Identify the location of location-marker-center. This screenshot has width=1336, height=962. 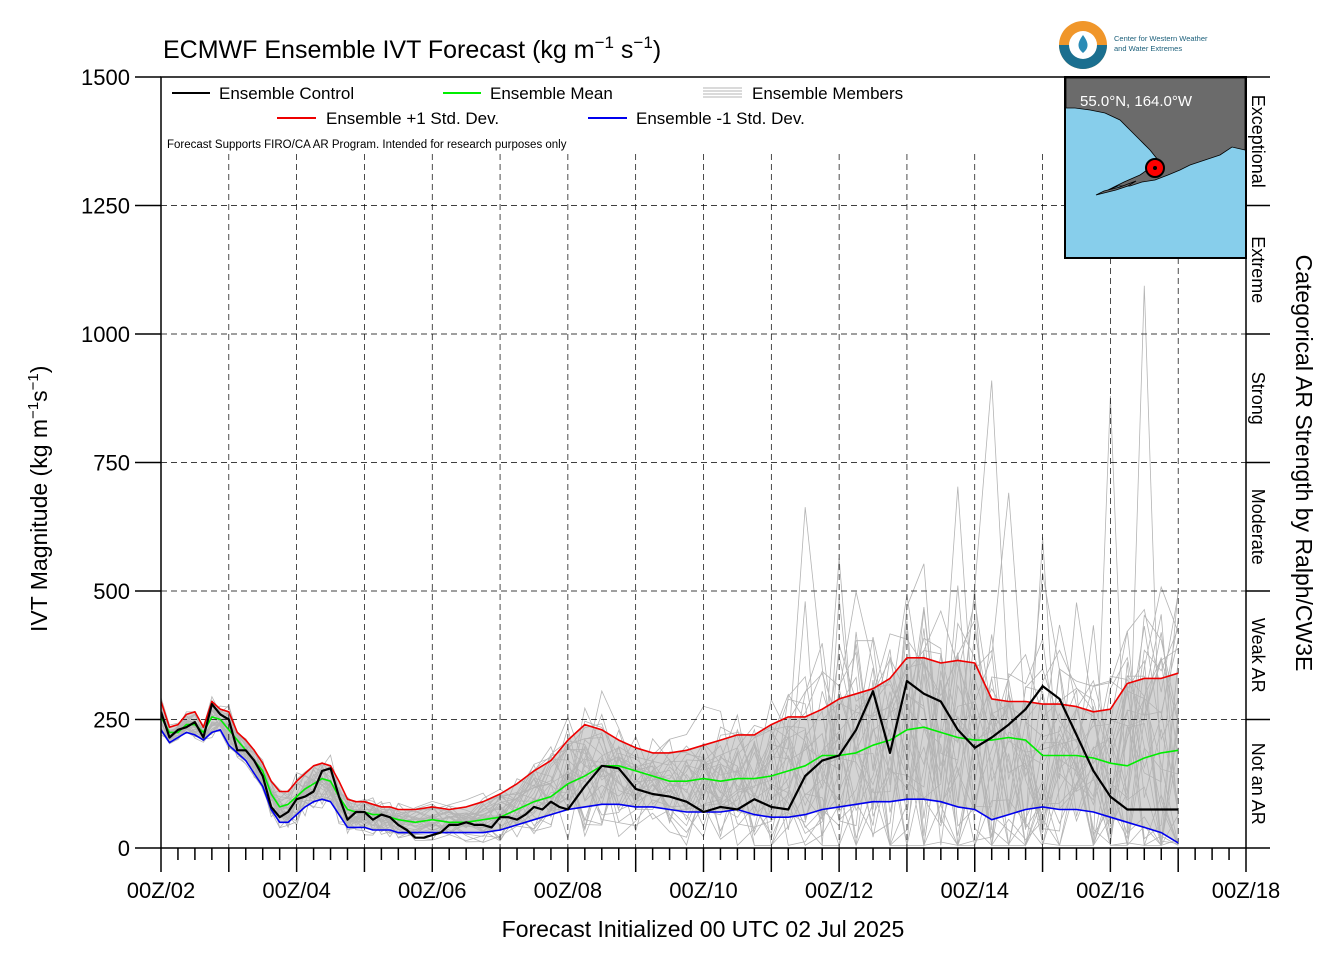
(1155, 168).